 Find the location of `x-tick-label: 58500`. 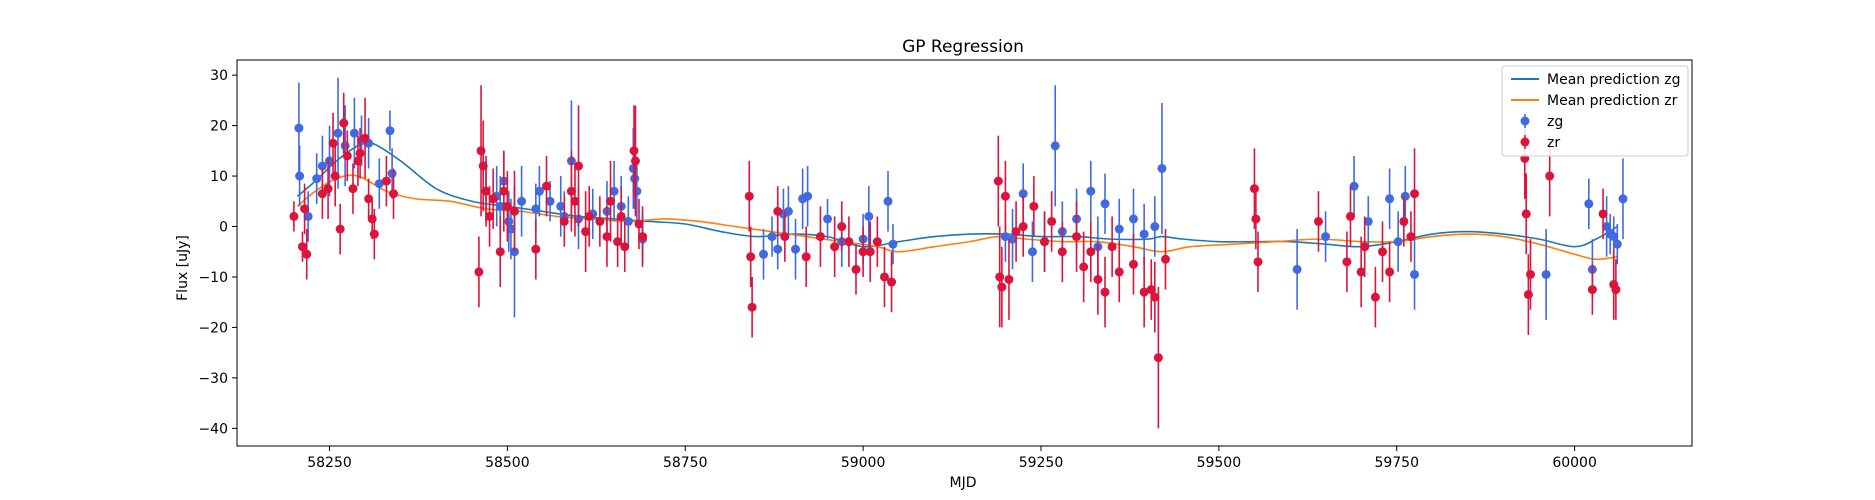

x-tick-label: 58500 is located at coordinates (507, 463).